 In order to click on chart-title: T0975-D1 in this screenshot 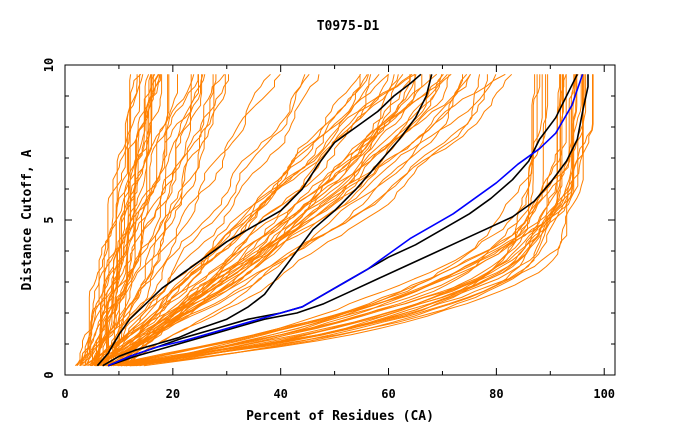, I will do `click(348, 26)`.